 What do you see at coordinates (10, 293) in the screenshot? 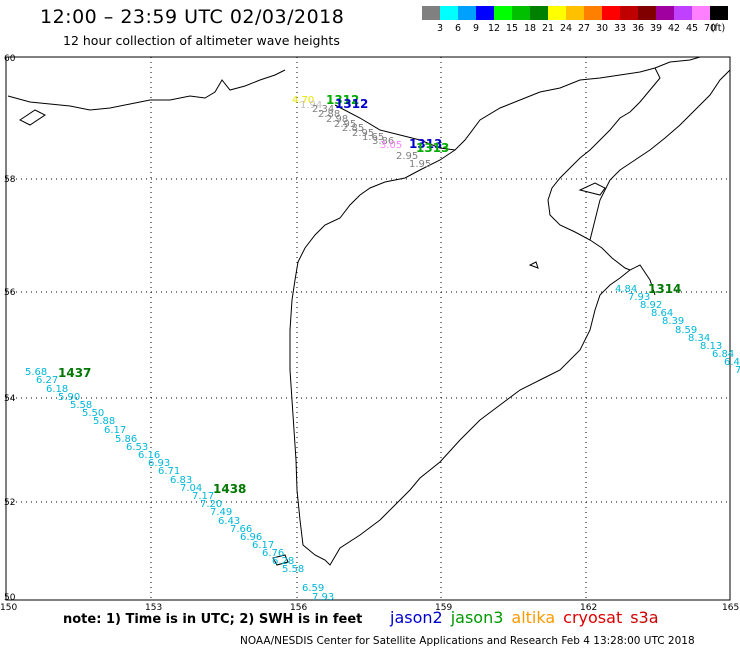
I see `latitude-label: 56` at bounding box center [10, 293].